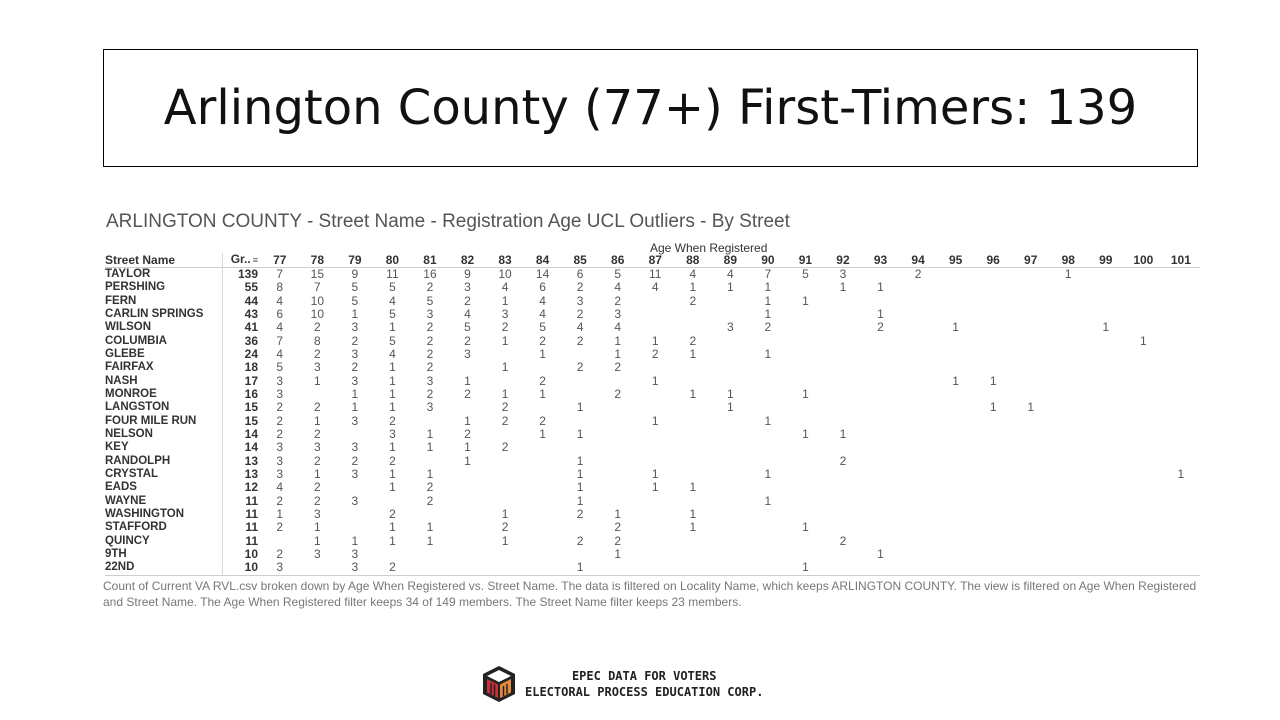 The height and width of the screenshot is (720, 1280). Describe the element at coordinates (129, 434) in the screenshot. I see `street-name-cell: NELSON` at that location.